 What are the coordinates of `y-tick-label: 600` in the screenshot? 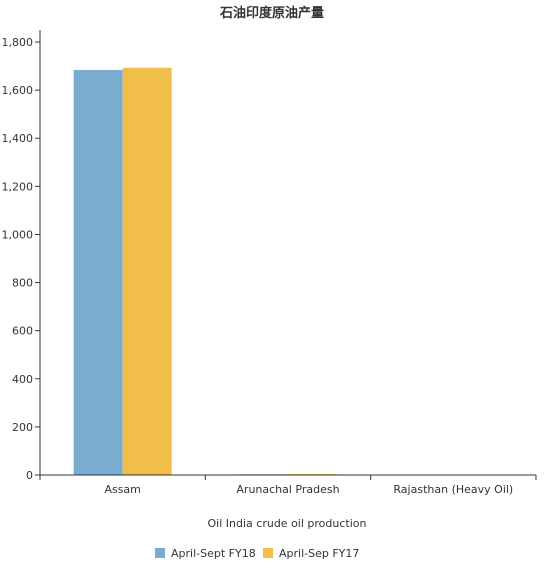 It's located at (22, 331).